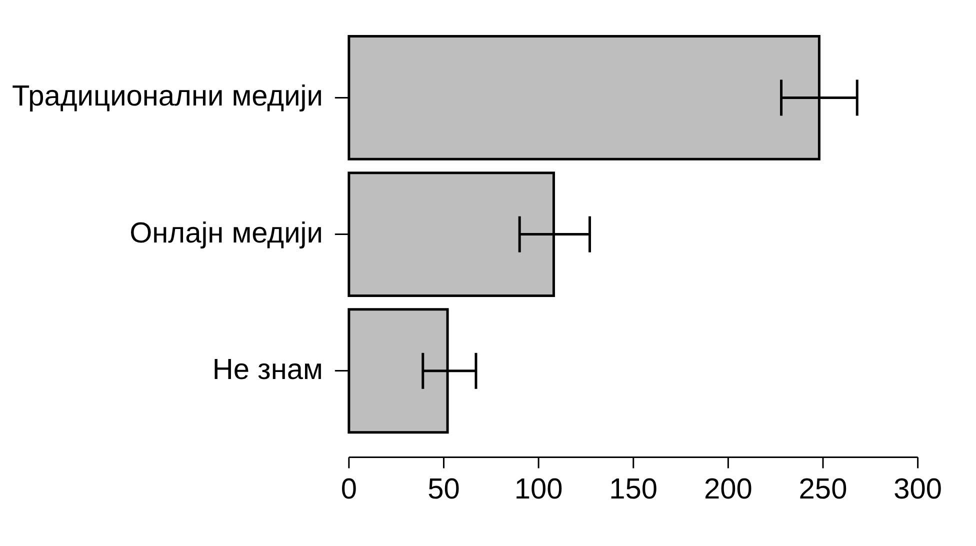 The height and width of the screenshot is (546, 976). What do you see at coordinates (918, 490) in the screenshot?
I see `x-tick-label: 300` at bounding box center [918, 490].